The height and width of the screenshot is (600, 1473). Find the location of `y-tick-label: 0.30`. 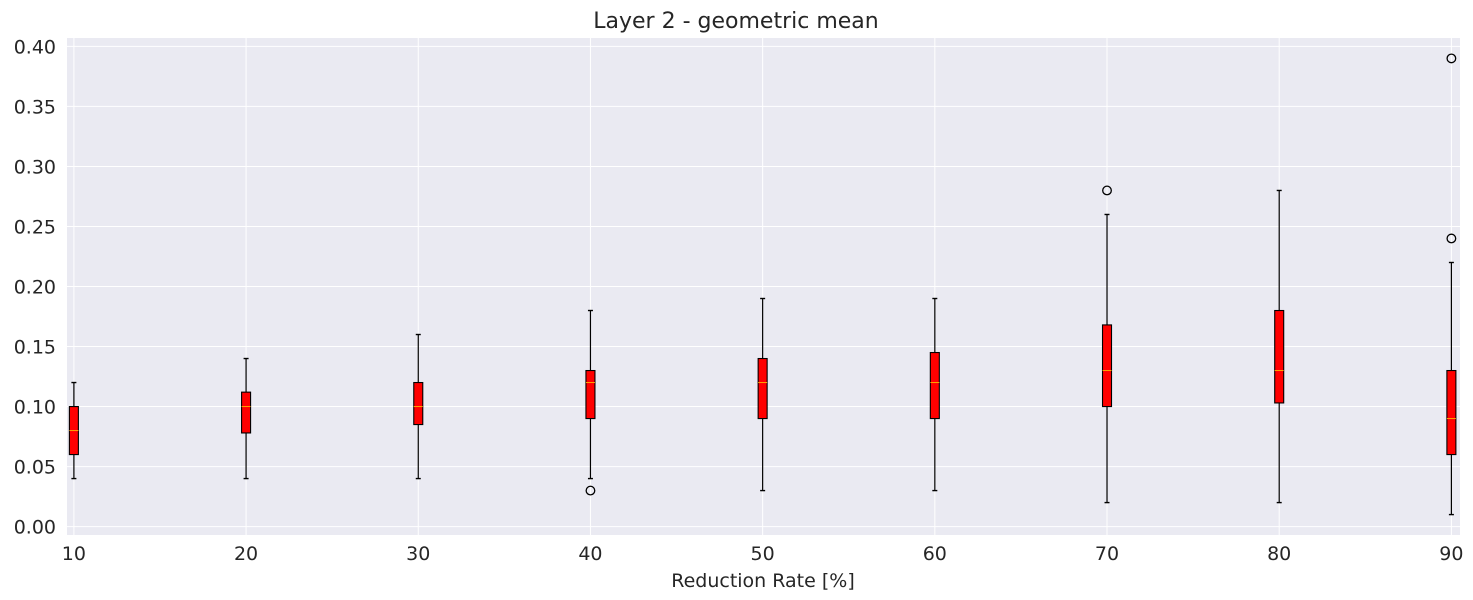

y-tick-label: 0.30 is located at coordinates (35, 167).